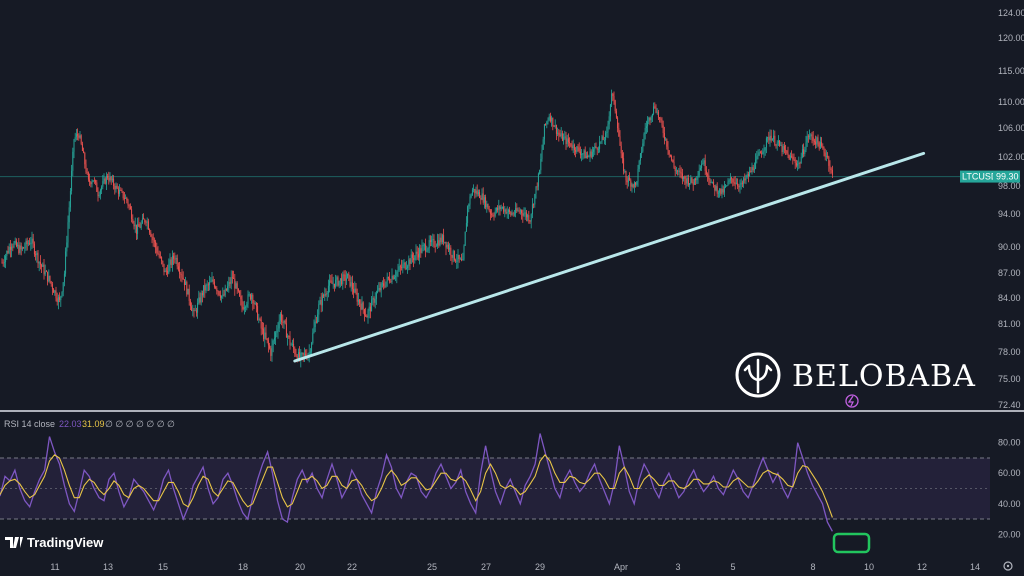 This screenshot has width=1024, height=576. I want to click on time-tick-label: 12, so click(922, 567).